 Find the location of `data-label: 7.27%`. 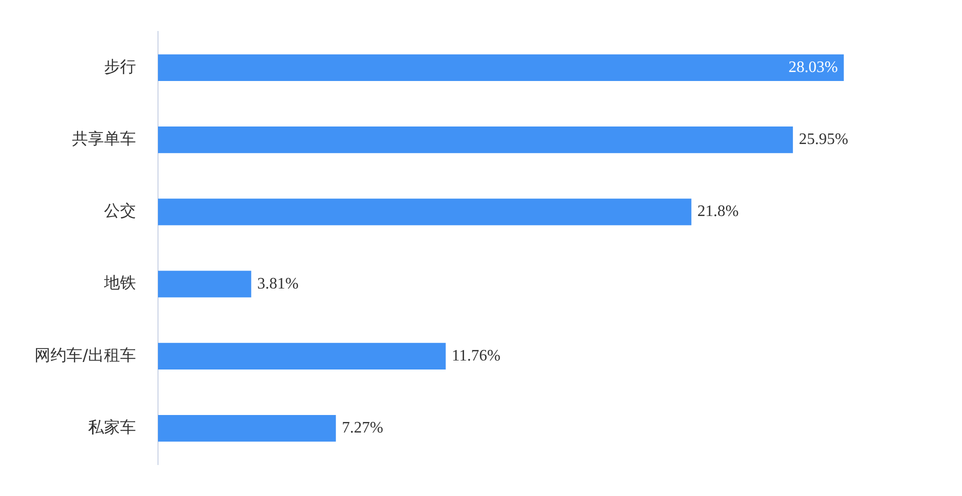

data-label: 7.27% is located at coordinates (363, 428).